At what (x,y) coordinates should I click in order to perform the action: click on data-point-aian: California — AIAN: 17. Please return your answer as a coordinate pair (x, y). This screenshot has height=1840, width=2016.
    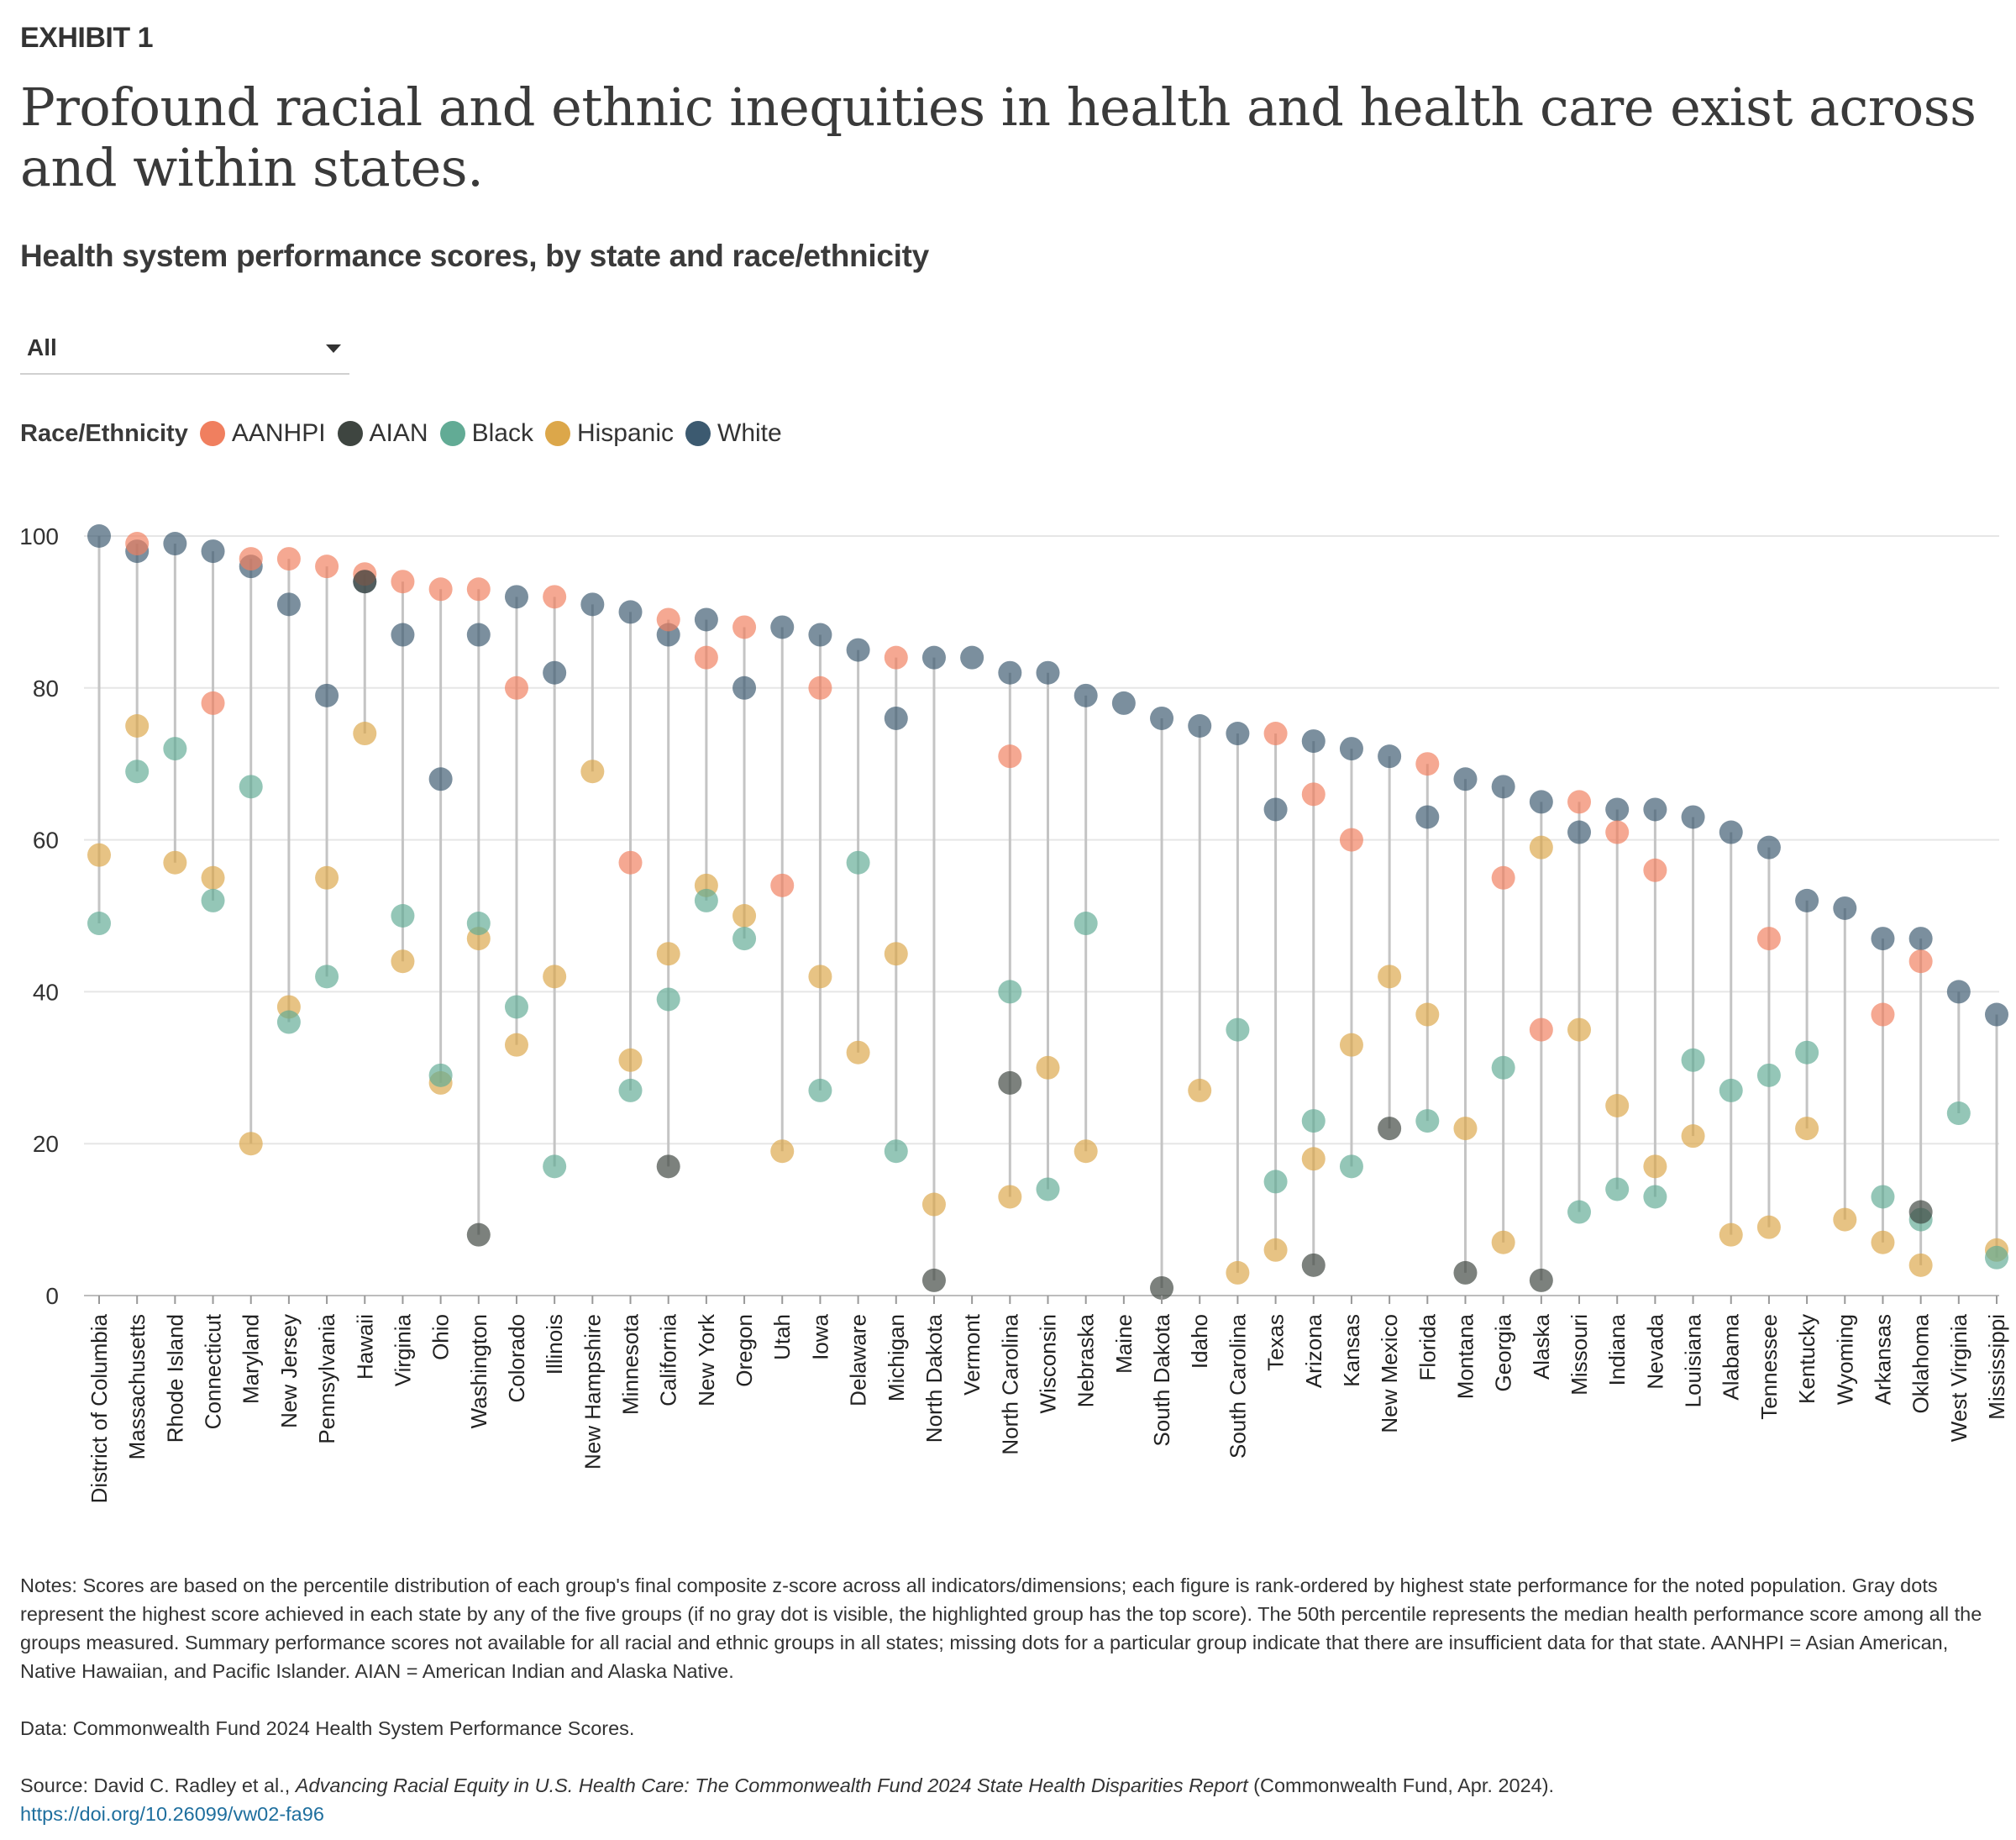
    Looking at the image, I should click on (668, 1166).